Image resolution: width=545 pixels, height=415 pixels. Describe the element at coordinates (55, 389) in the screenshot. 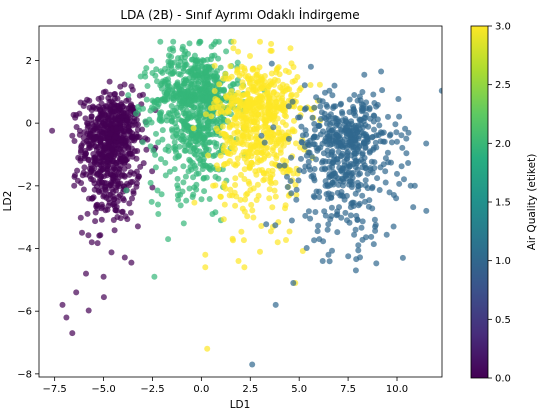

I see `x-tick-label: −7.5` at that location.